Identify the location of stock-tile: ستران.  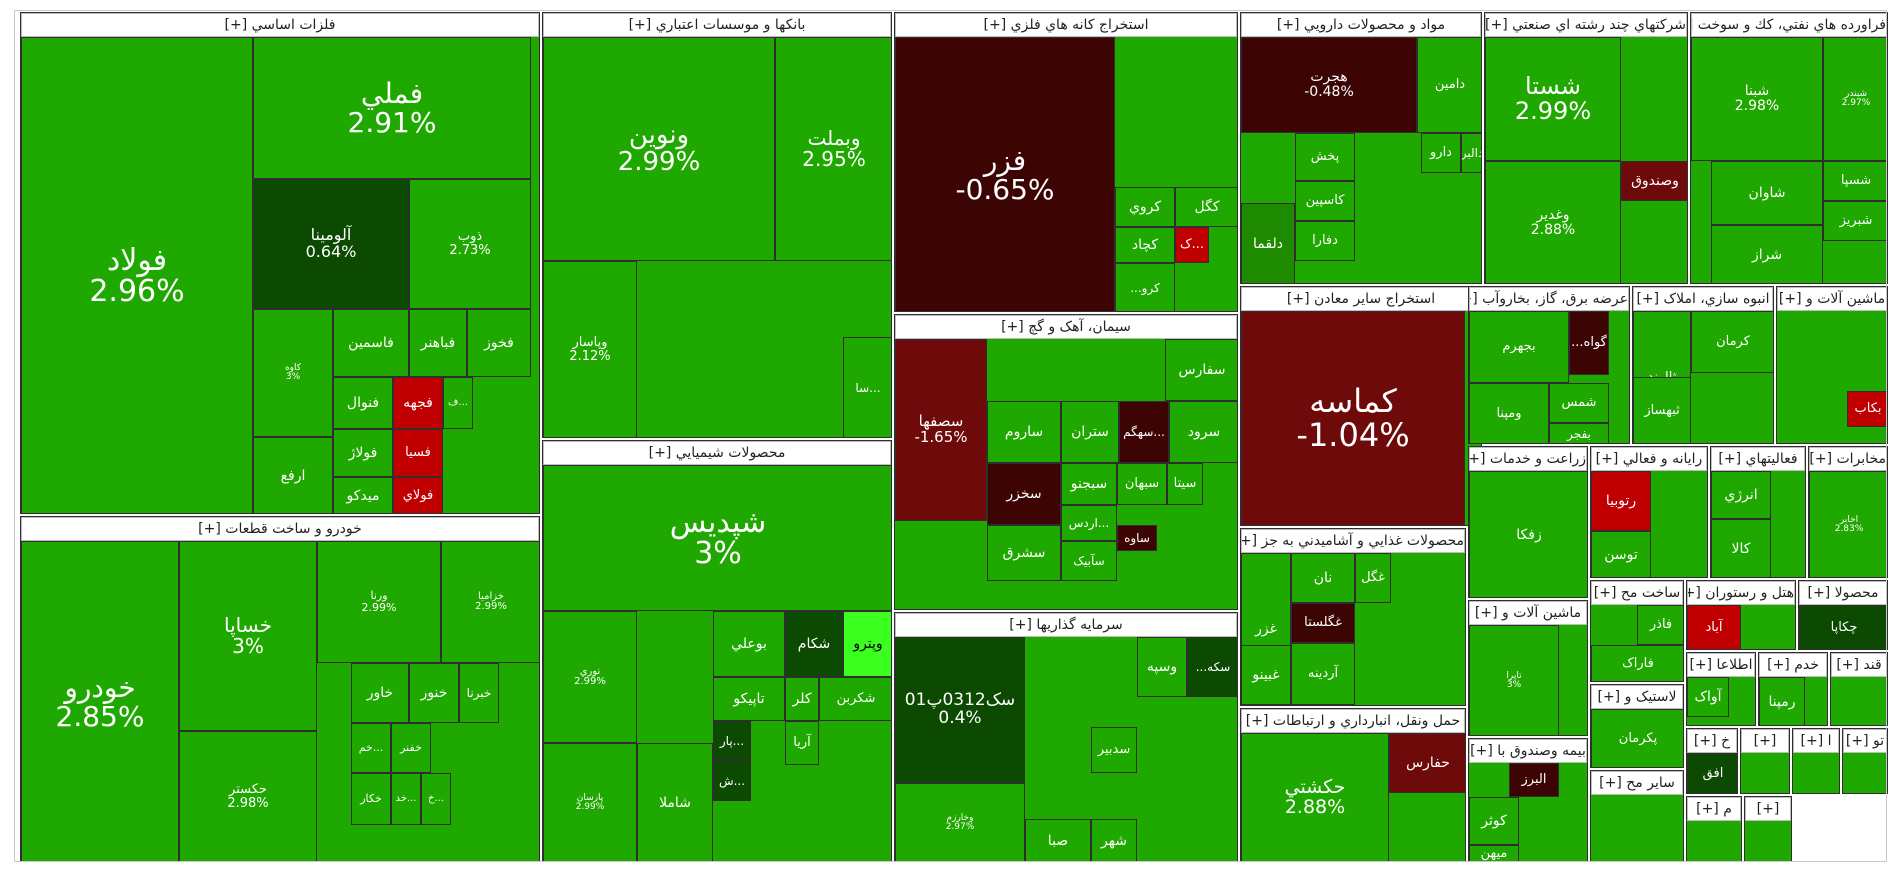
(1090, 432).